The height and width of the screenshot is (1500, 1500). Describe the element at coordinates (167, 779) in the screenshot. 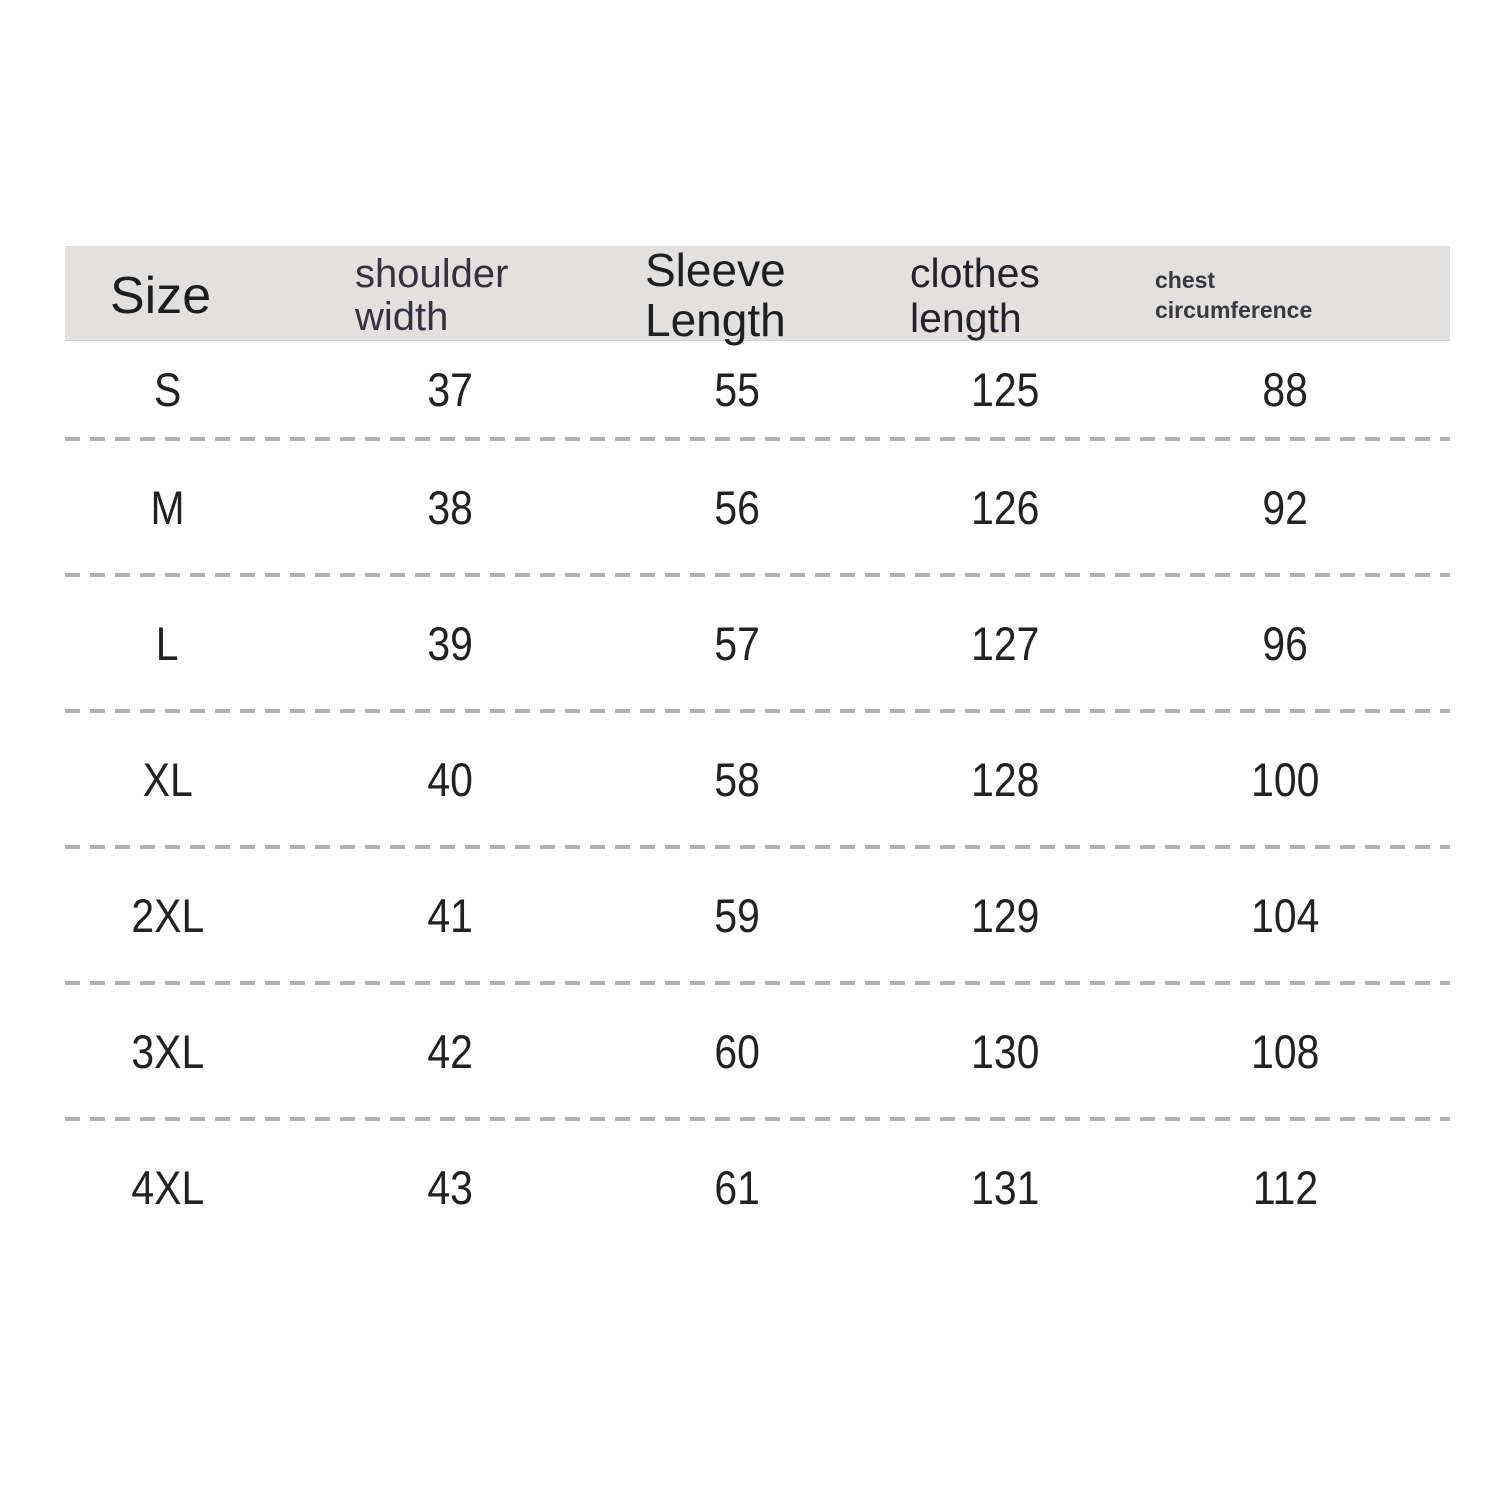

I see `size-cell: XL` at that location.